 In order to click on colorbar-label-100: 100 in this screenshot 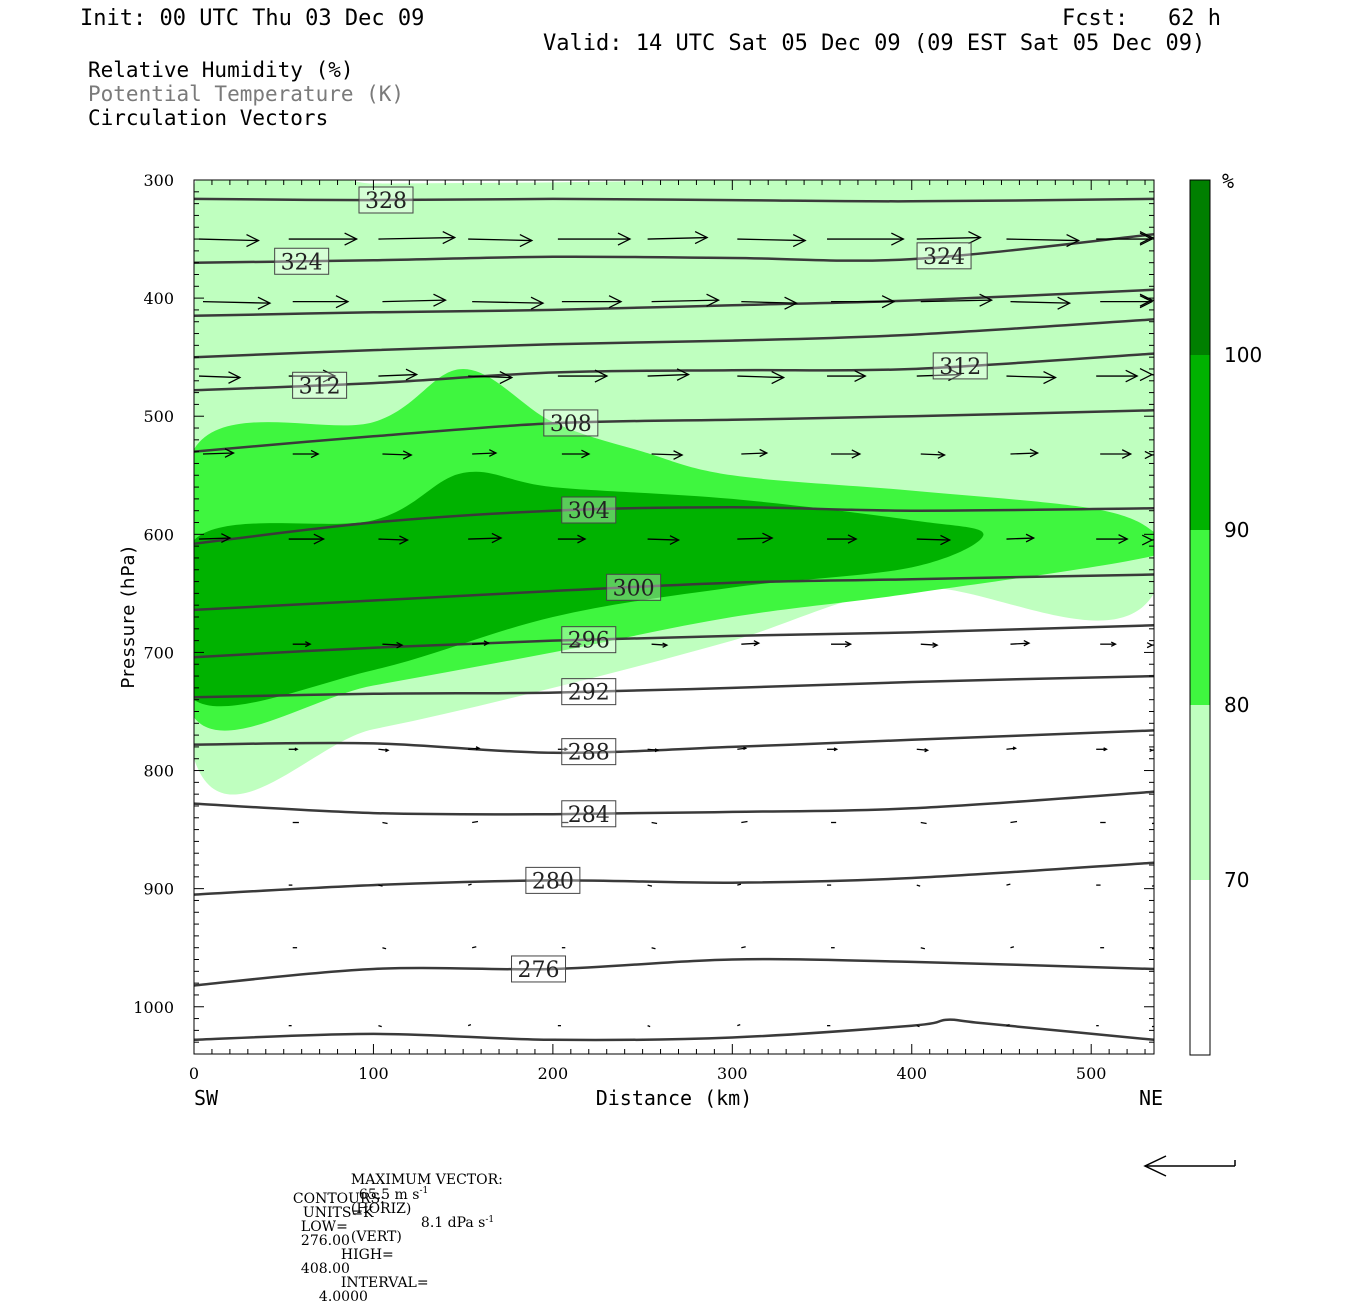, I will do `click(1243, 355)`.